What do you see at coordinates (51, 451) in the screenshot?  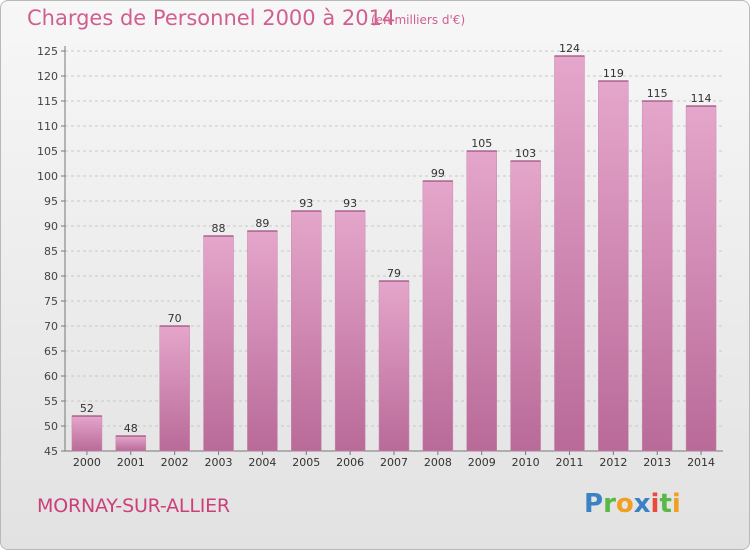 I see `y-tick-label: 45` at bounding box center [51, 451].